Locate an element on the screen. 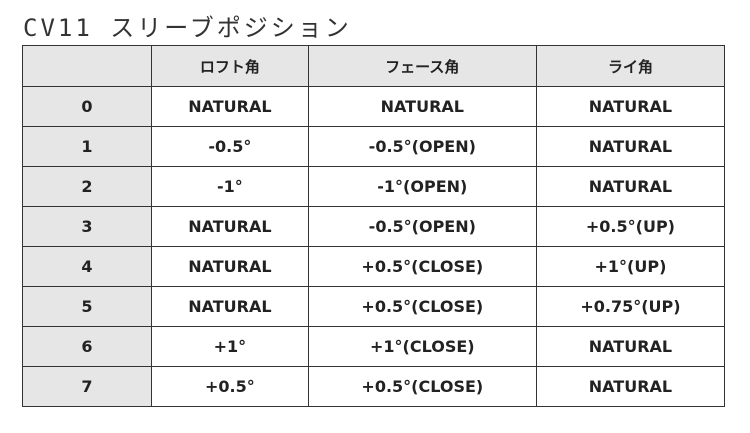 The height and width of the screenshot is (433, 750). table-cell: -0.5° is located at coordinates (230, 146).